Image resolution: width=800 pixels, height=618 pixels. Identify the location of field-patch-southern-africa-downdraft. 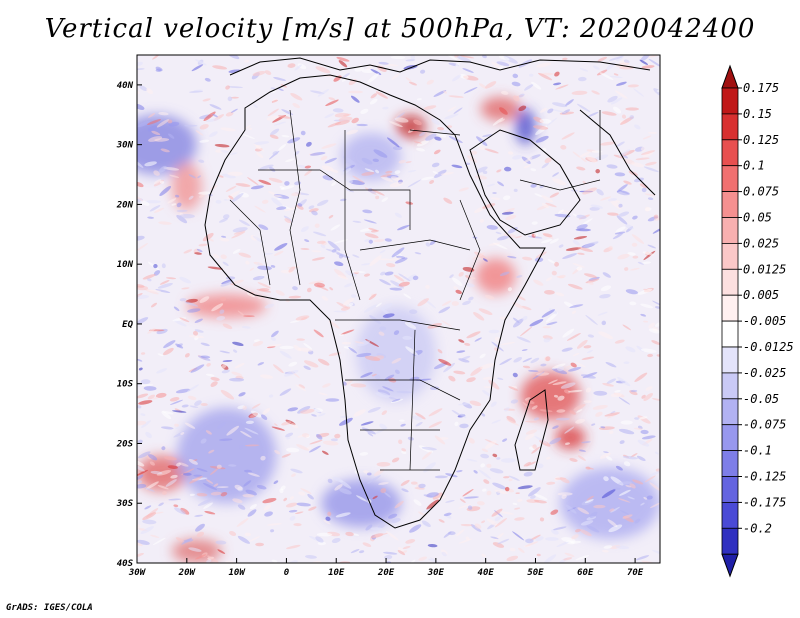
(361, 503).